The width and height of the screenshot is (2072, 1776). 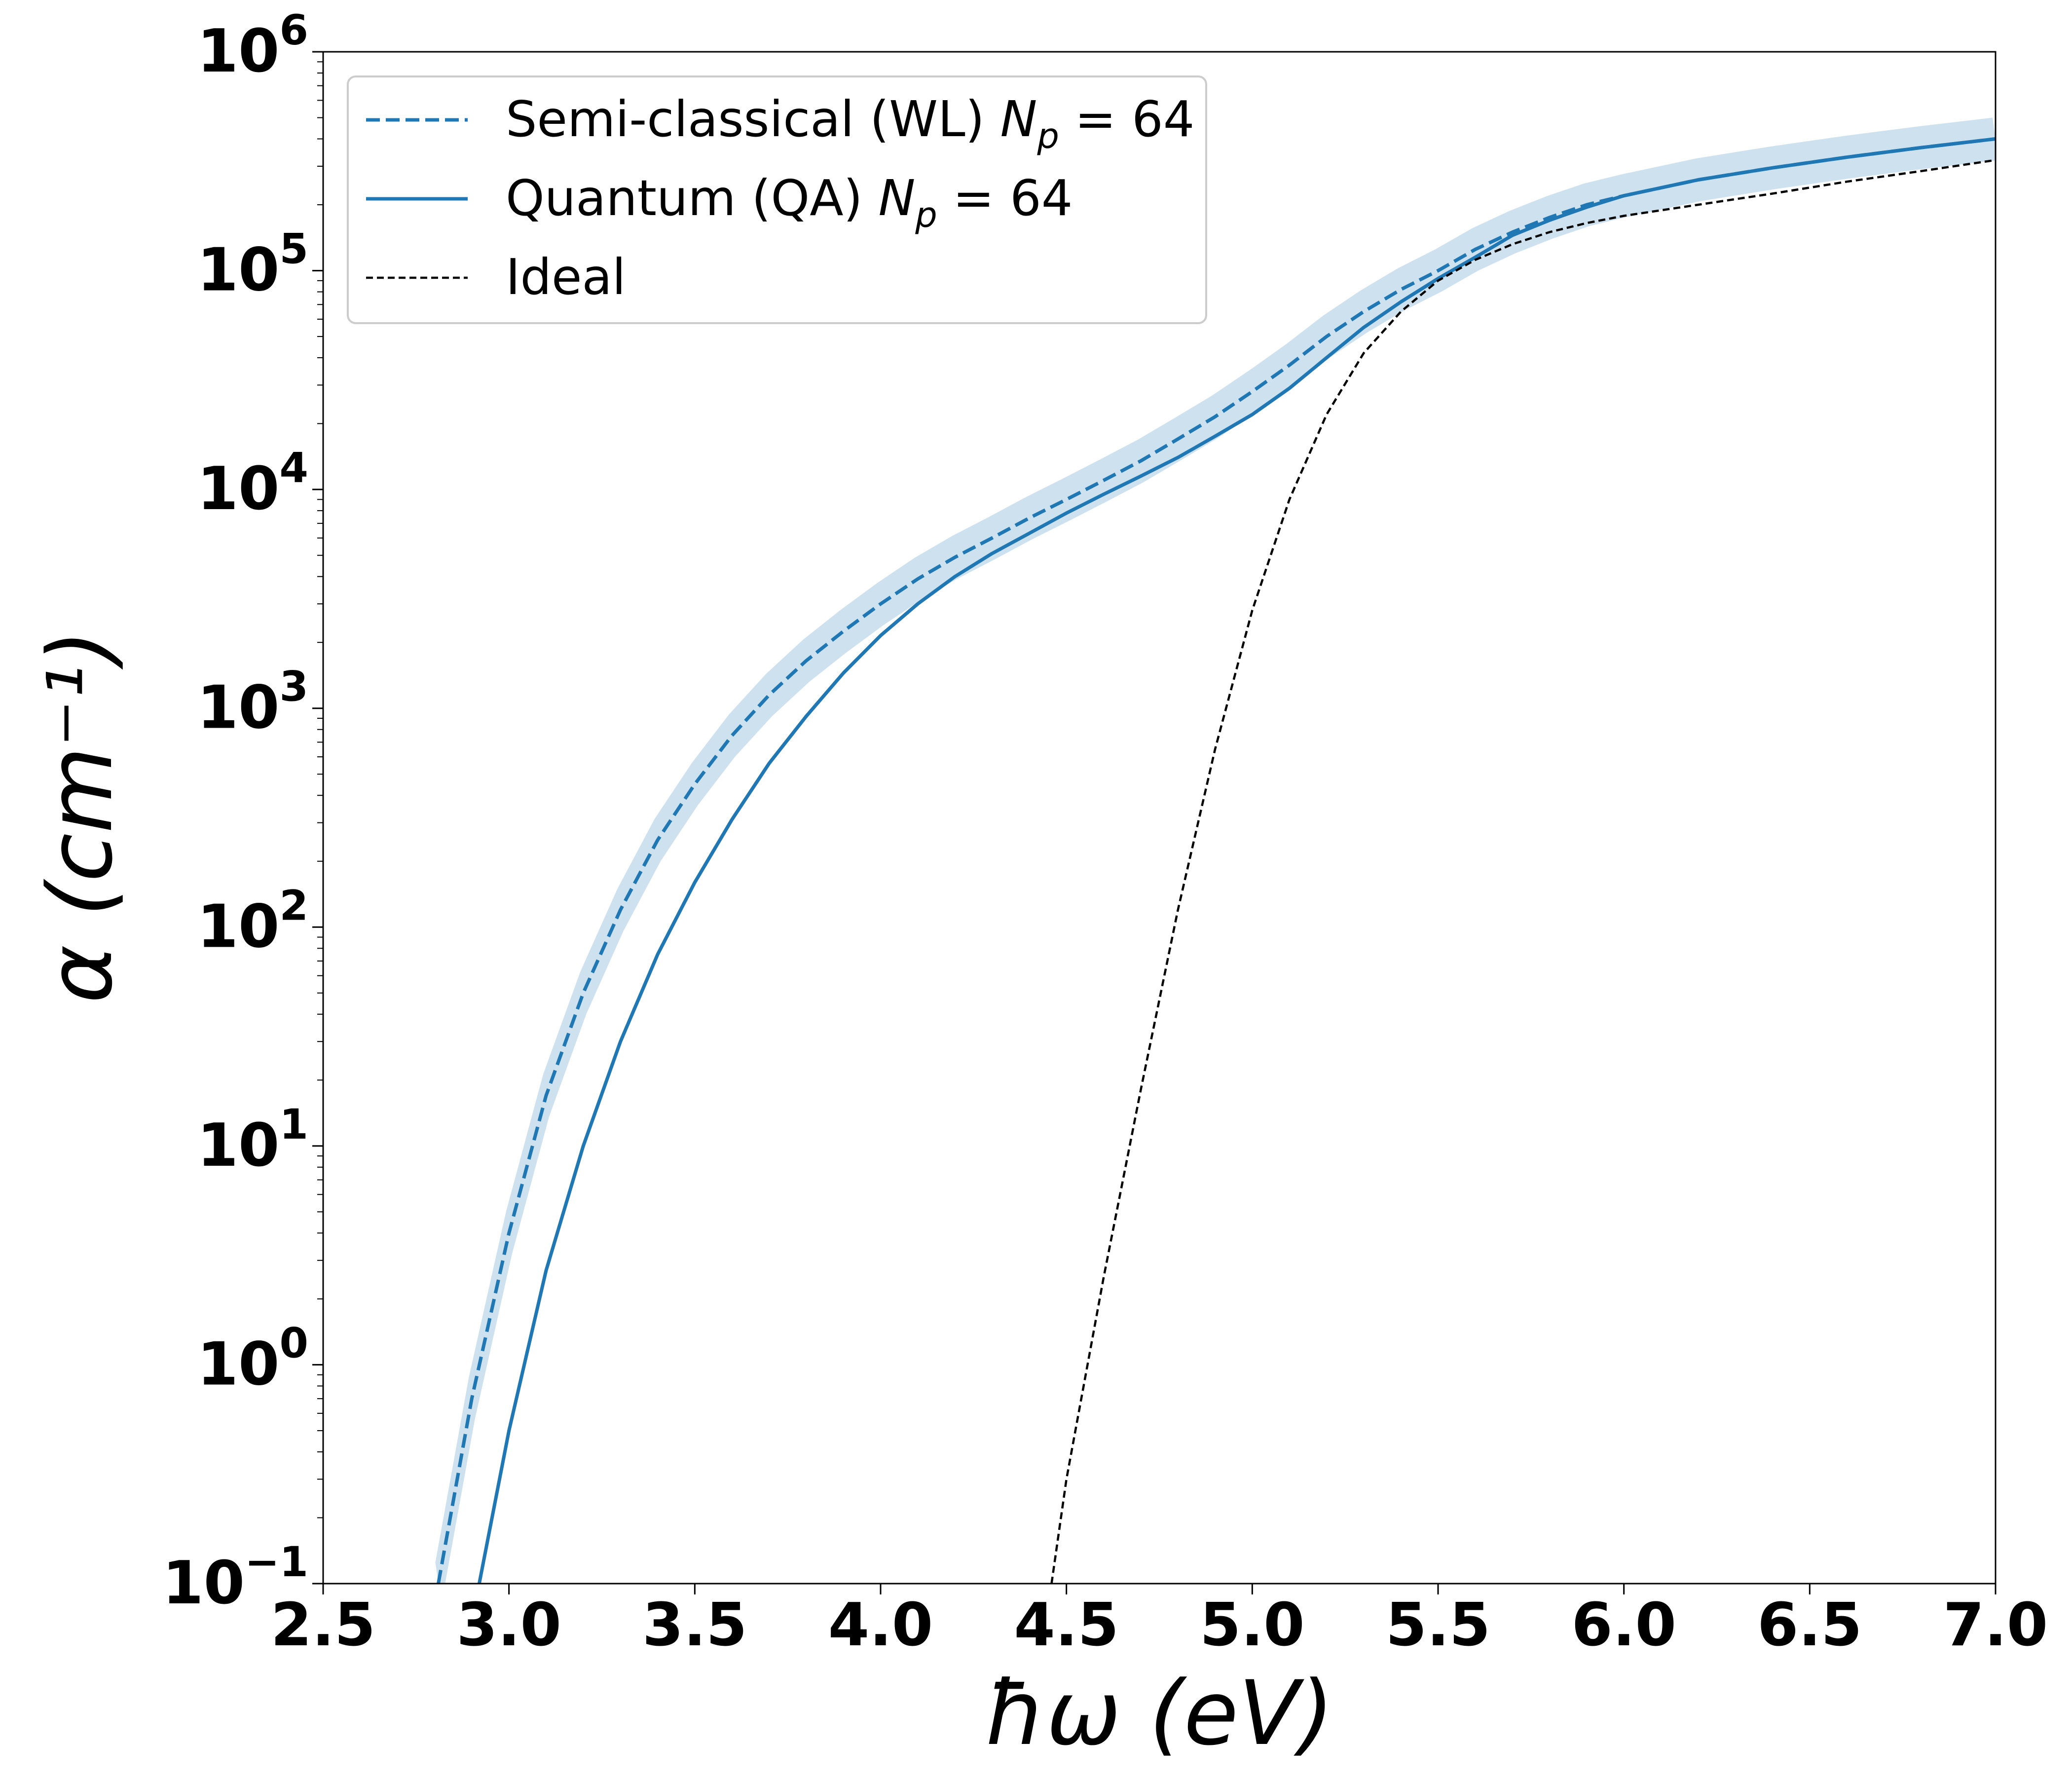 I want to click on legend-box, so click(x=777, y=200).